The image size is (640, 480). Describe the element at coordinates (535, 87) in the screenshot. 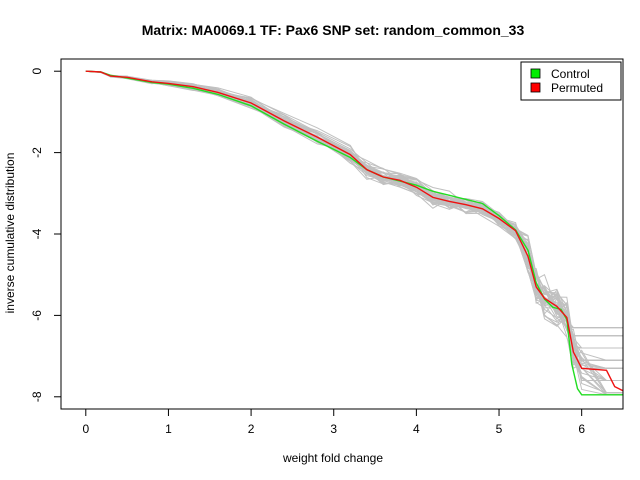

I see `legend-swatch-permuted` at that location.